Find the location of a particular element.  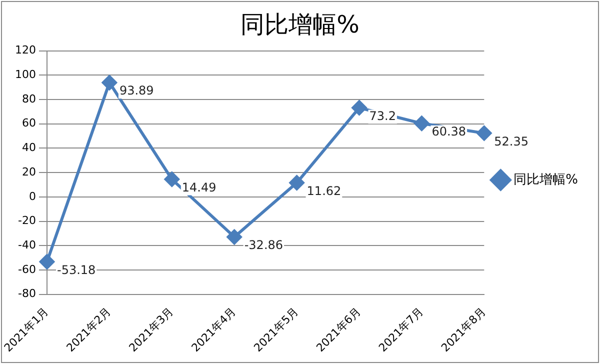

y-tick-label: -80 is located at coordinates (27, 293).